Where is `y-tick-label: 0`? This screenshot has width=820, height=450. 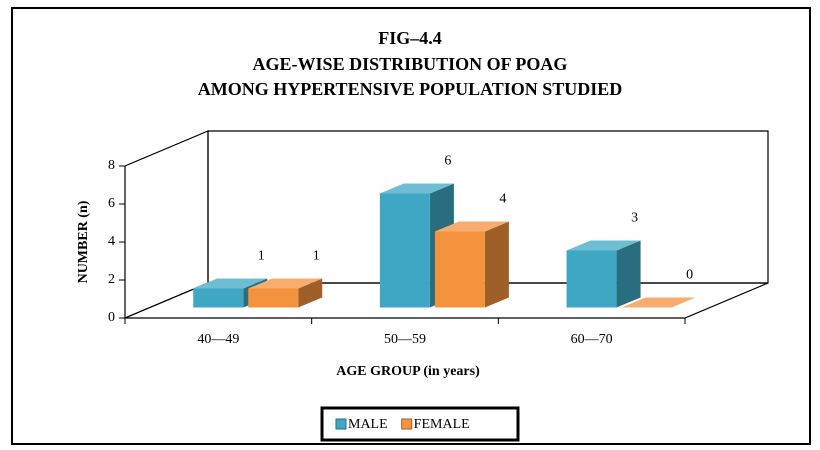
y-tick-label: 0 is located at coordinates (111, 317).